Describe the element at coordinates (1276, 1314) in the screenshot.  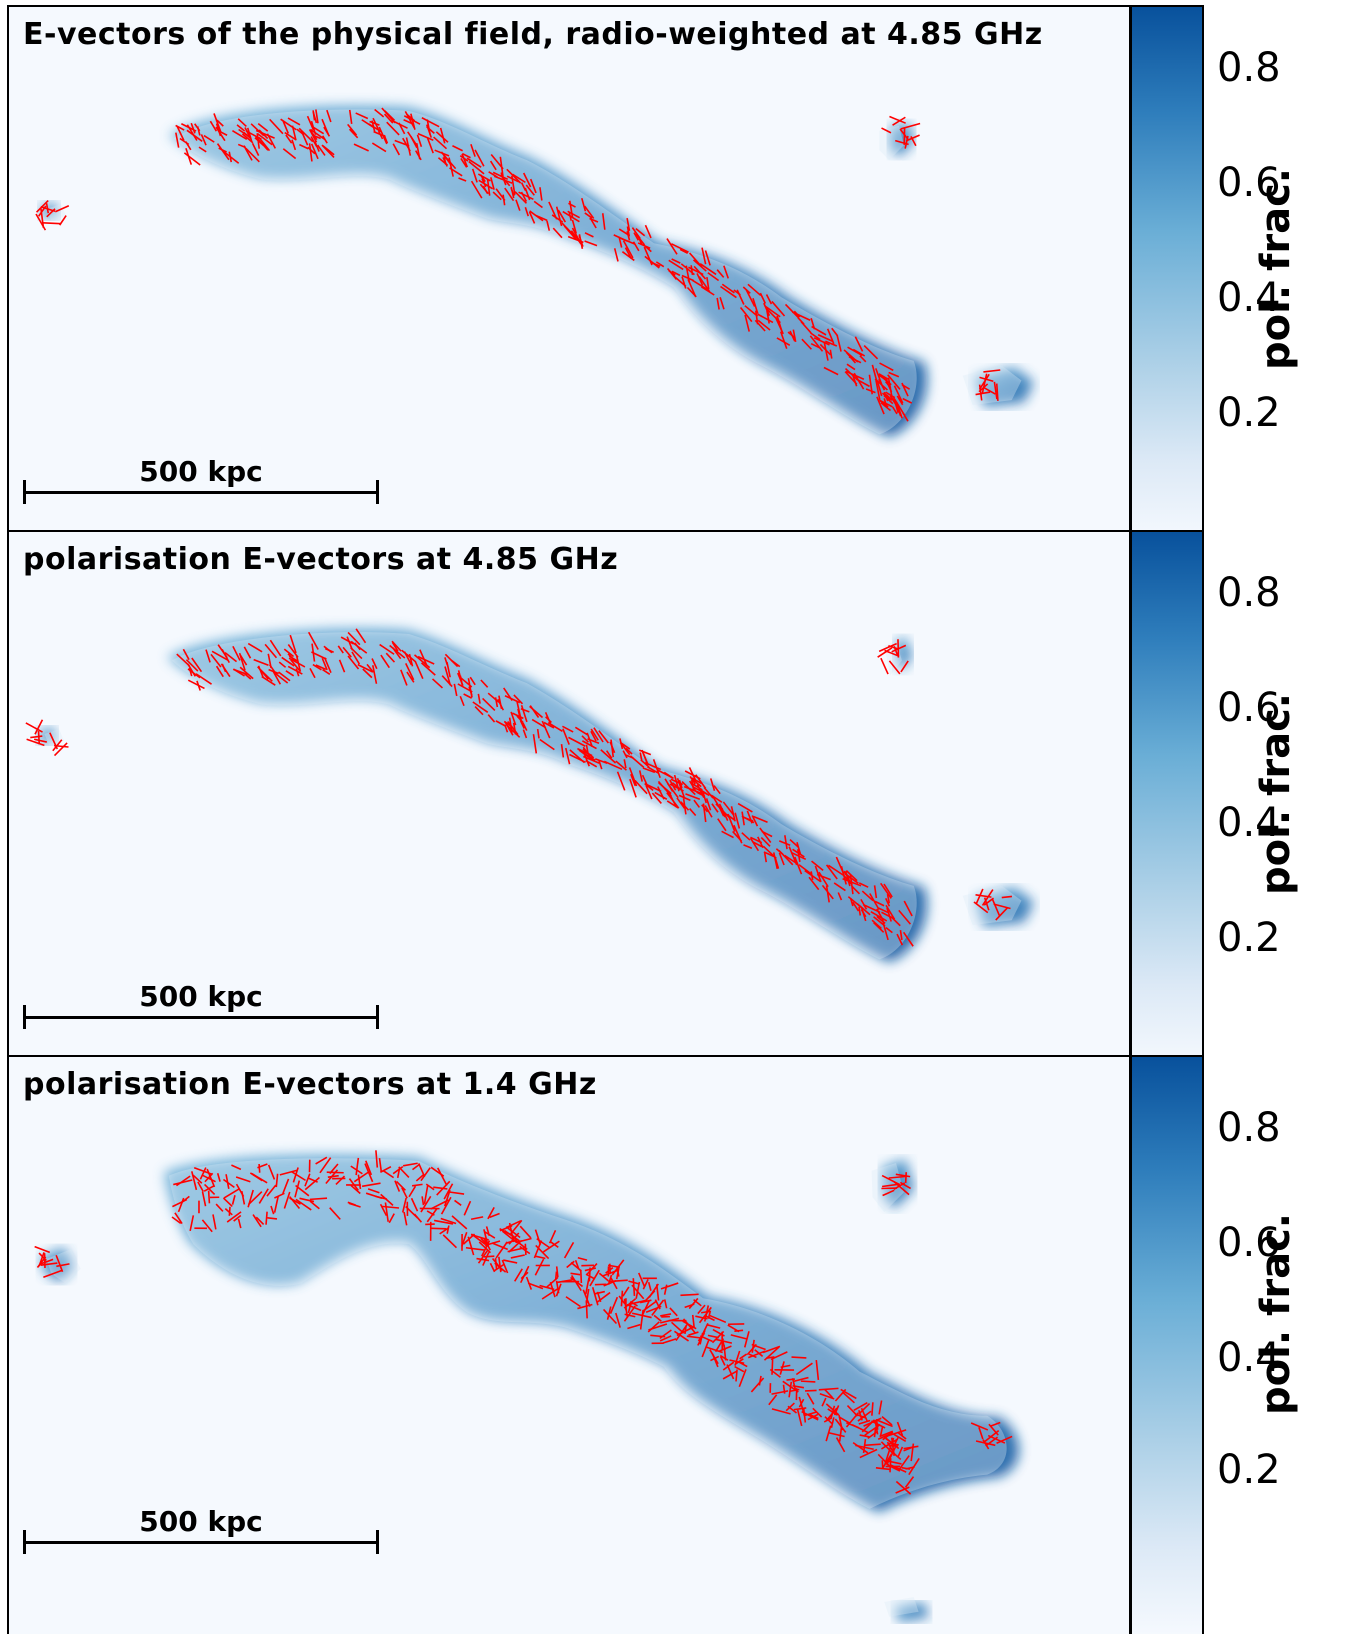
I see `colorbar-label: pol. frac.` at that location.